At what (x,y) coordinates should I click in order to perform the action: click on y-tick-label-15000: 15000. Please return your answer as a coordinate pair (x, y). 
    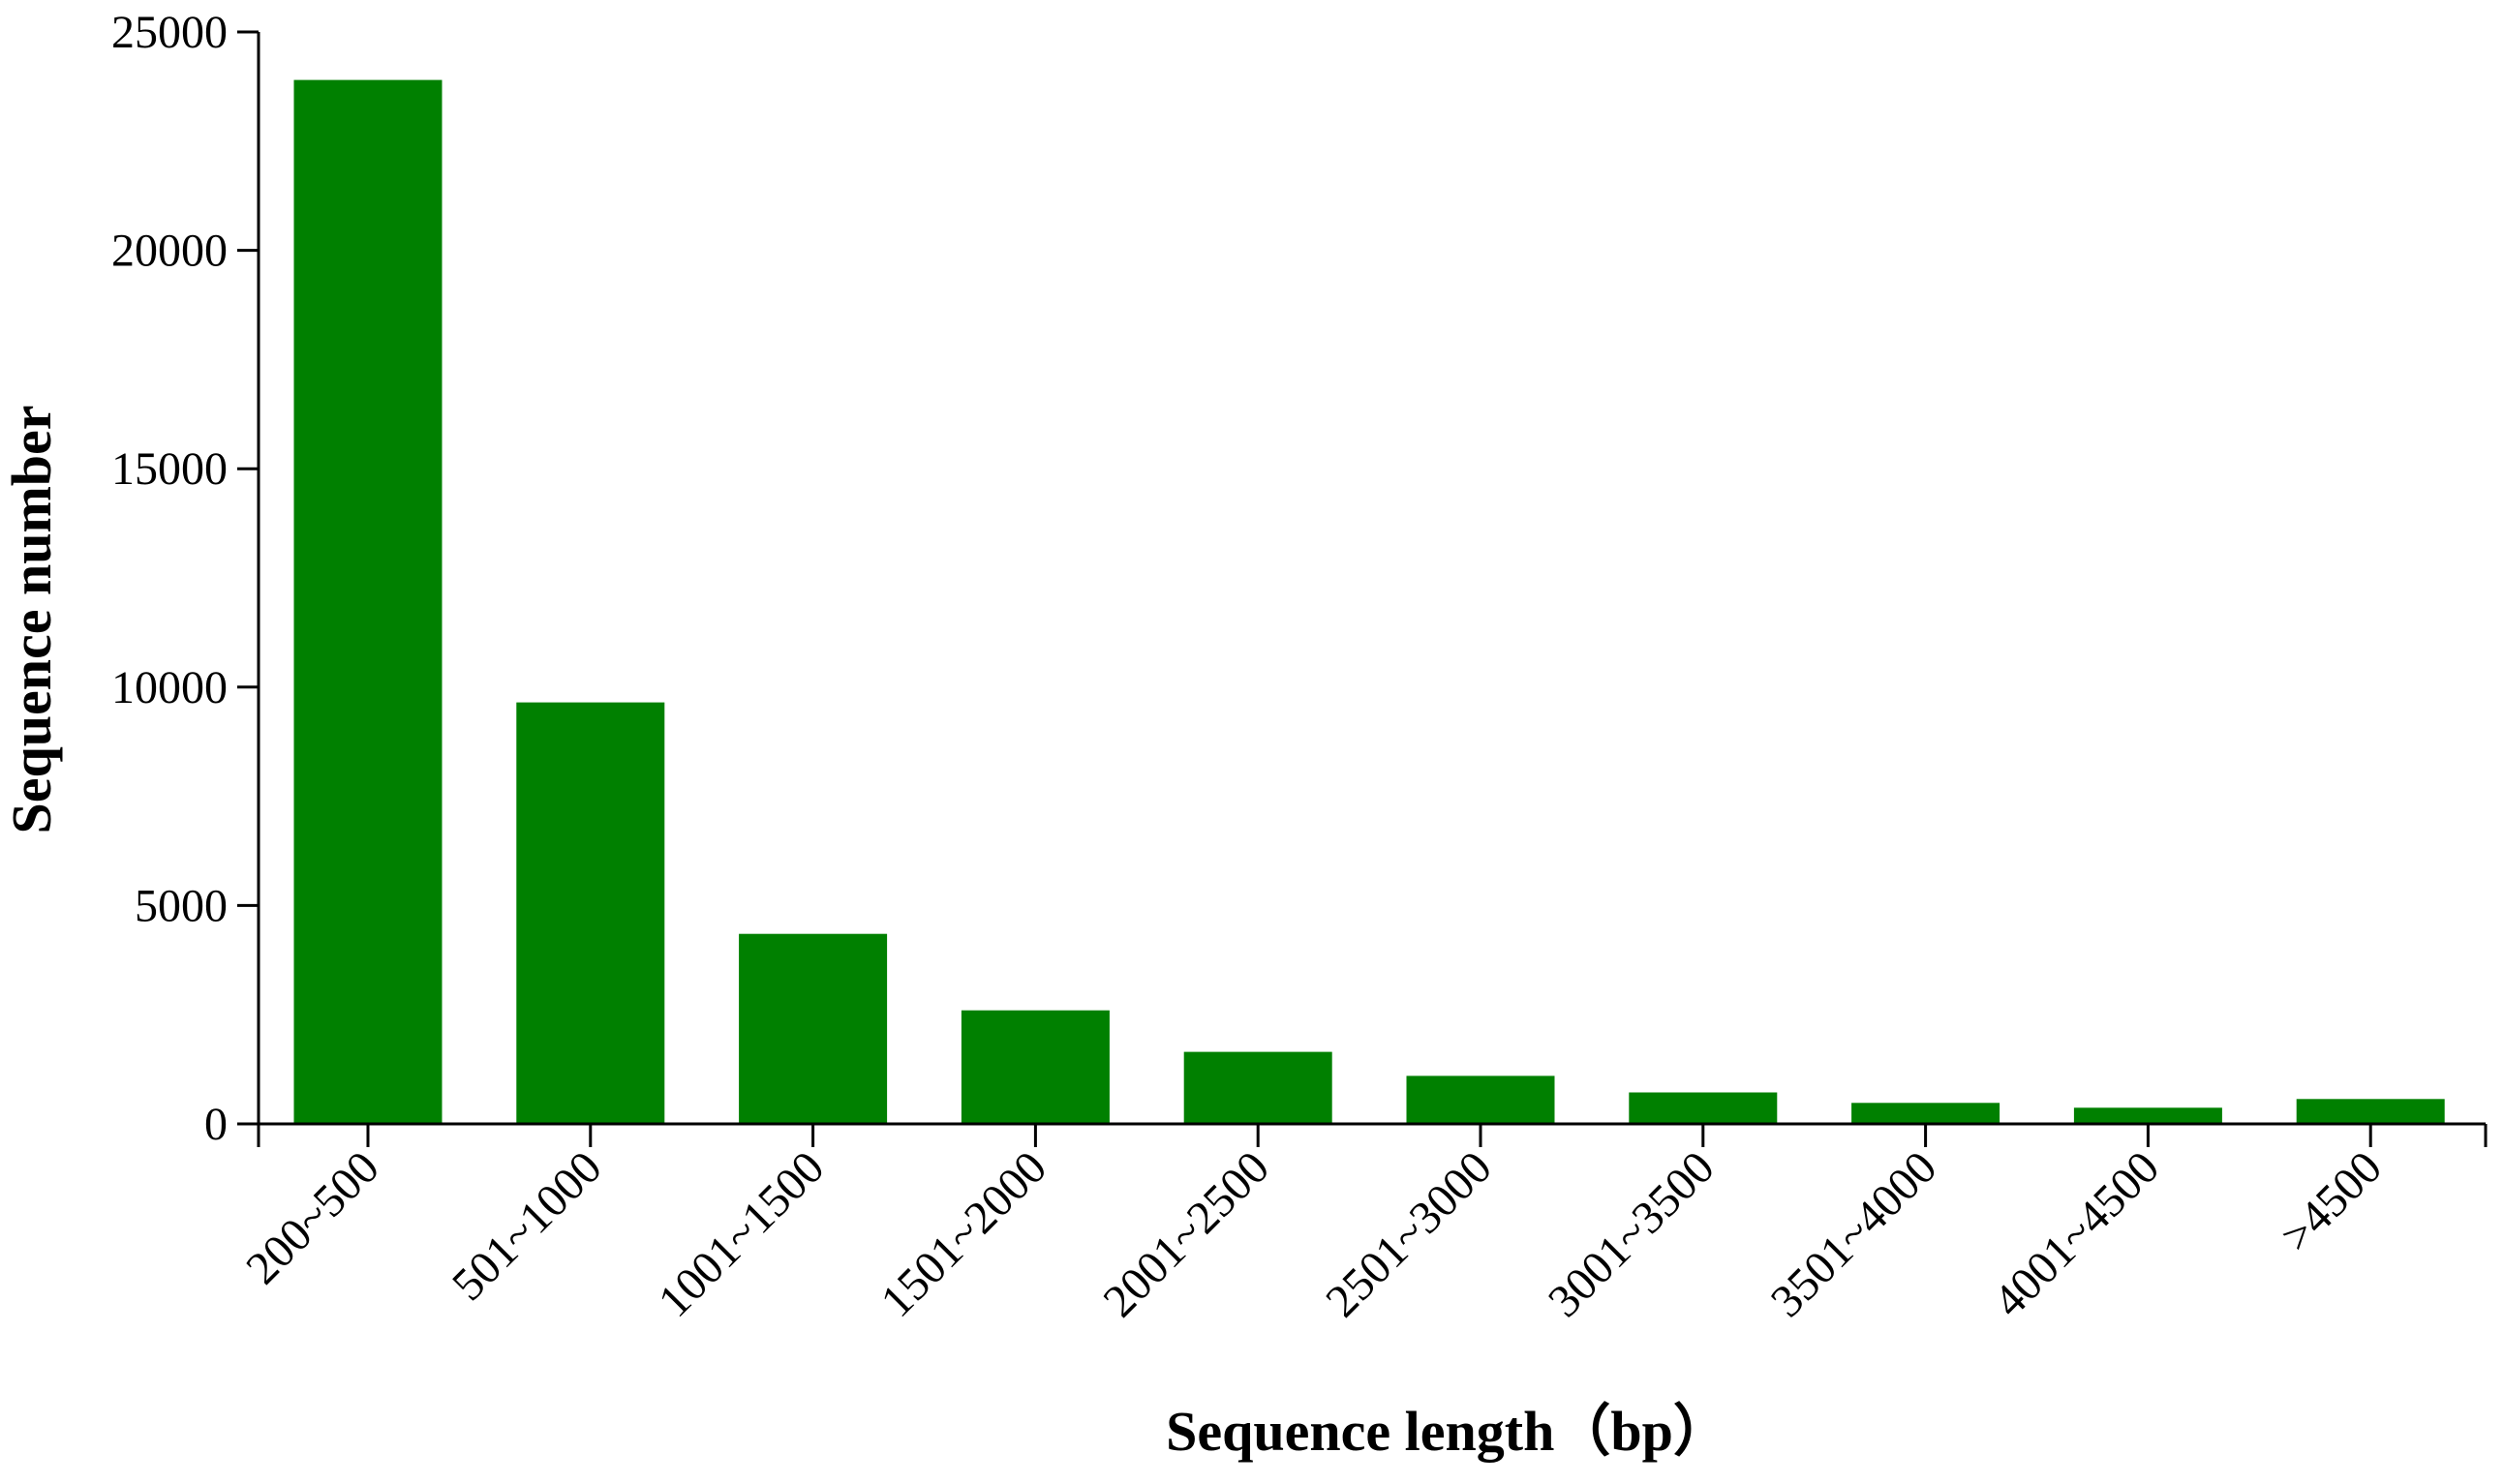
    Looking at the image, I should click on (170, 469).